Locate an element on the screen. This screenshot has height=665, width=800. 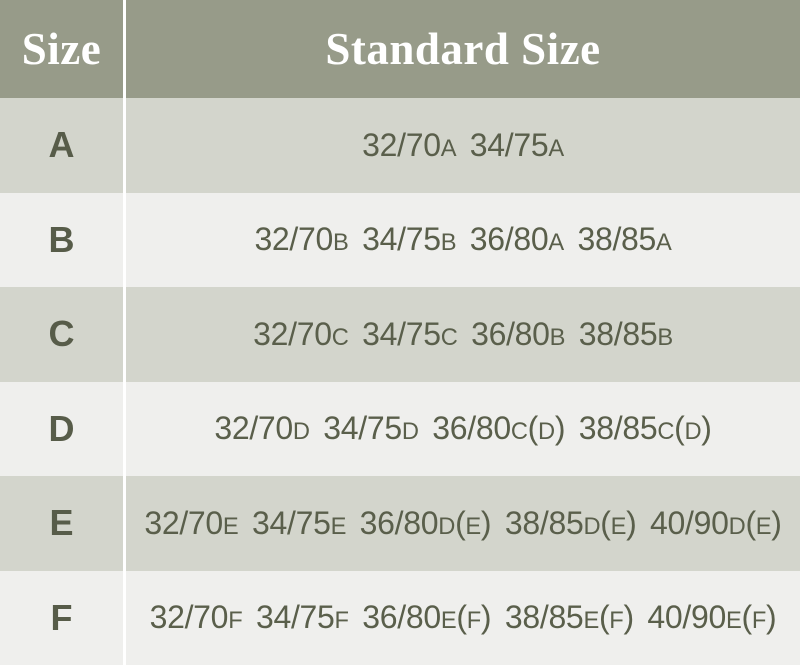
table-header-row: Size Standard Size is located at coordinates (400, 49).